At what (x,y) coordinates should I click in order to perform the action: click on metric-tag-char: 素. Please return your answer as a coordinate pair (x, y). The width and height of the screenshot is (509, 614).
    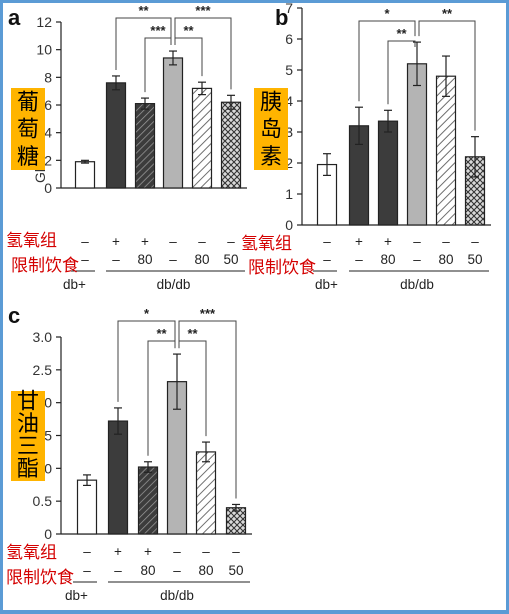
    Looking at the image, I should click on (271, 156).